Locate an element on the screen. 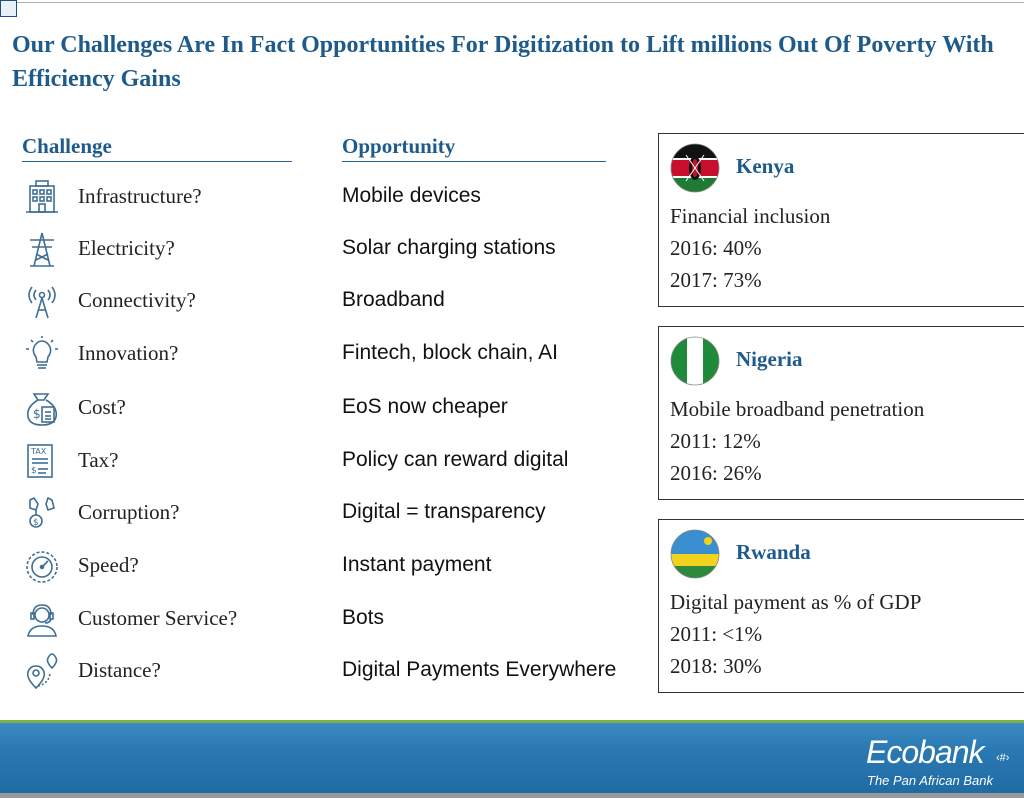  tax-document-icon: TAX $ is located at coordinates (42, 462).